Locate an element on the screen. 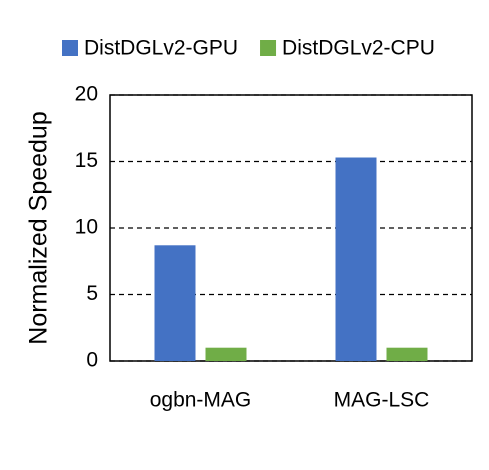 The width and height of the screenshot is (489, 470). y-tick-label: 5 is located at coordinates (92, 293).